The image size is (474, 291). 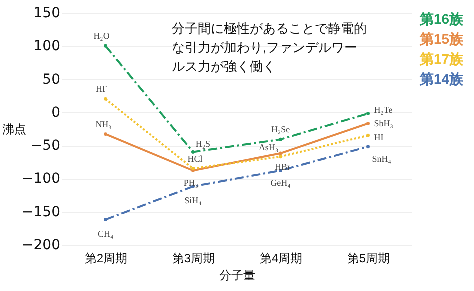 I want to click on y-tick-label: 150, so click(x=47, y=14).